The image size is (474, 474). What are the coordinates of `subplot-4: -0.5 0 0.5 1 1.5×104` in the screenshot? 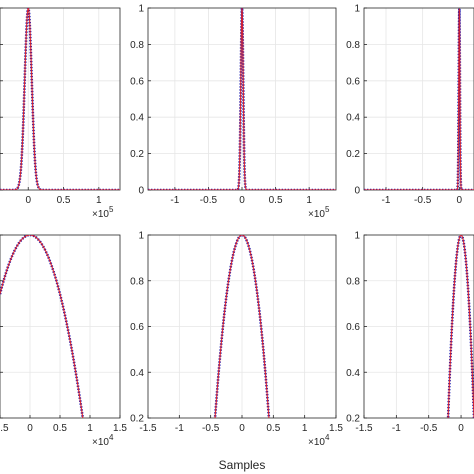 It's located at (63, 341).